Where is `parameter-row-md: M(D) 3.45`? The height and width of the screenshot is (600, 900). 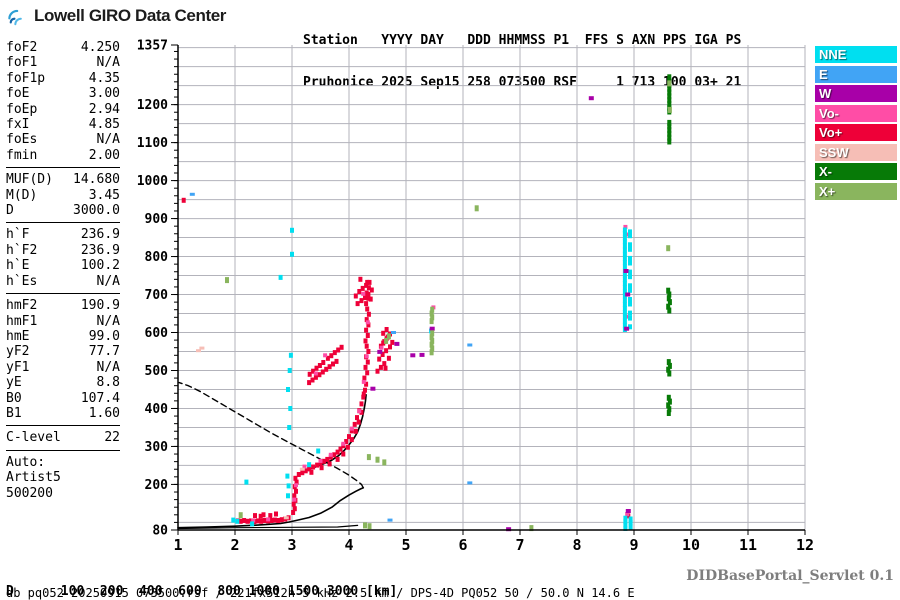
parameter-row-md: M(D) 3.45 is located at coordinates (63, 195).